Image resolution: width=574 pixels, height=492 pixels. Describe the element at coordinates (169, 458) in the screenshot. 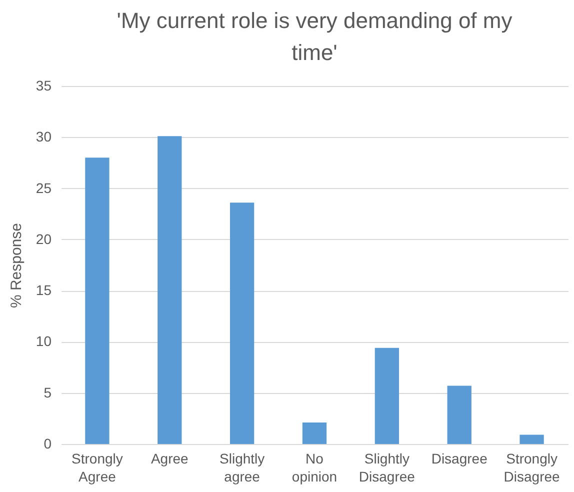

I see `x-tick-label: Agree` at that location.